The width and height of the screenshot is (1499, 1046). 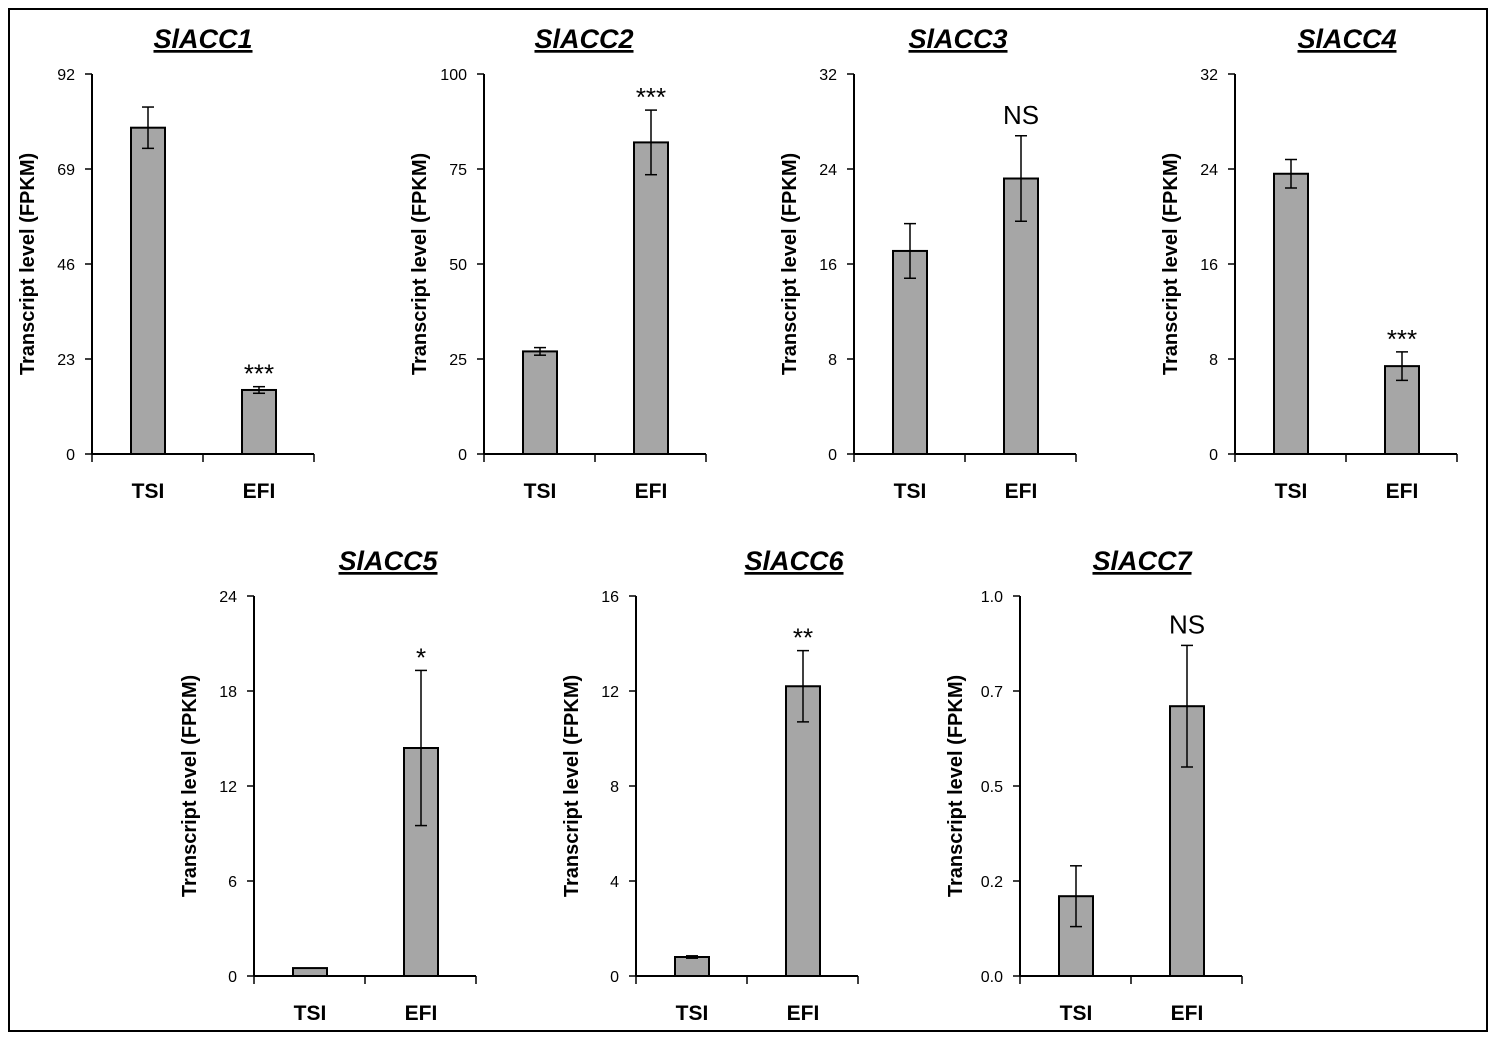 I want to click on y-tick-label: 1.0, so click(x=992, y=597).